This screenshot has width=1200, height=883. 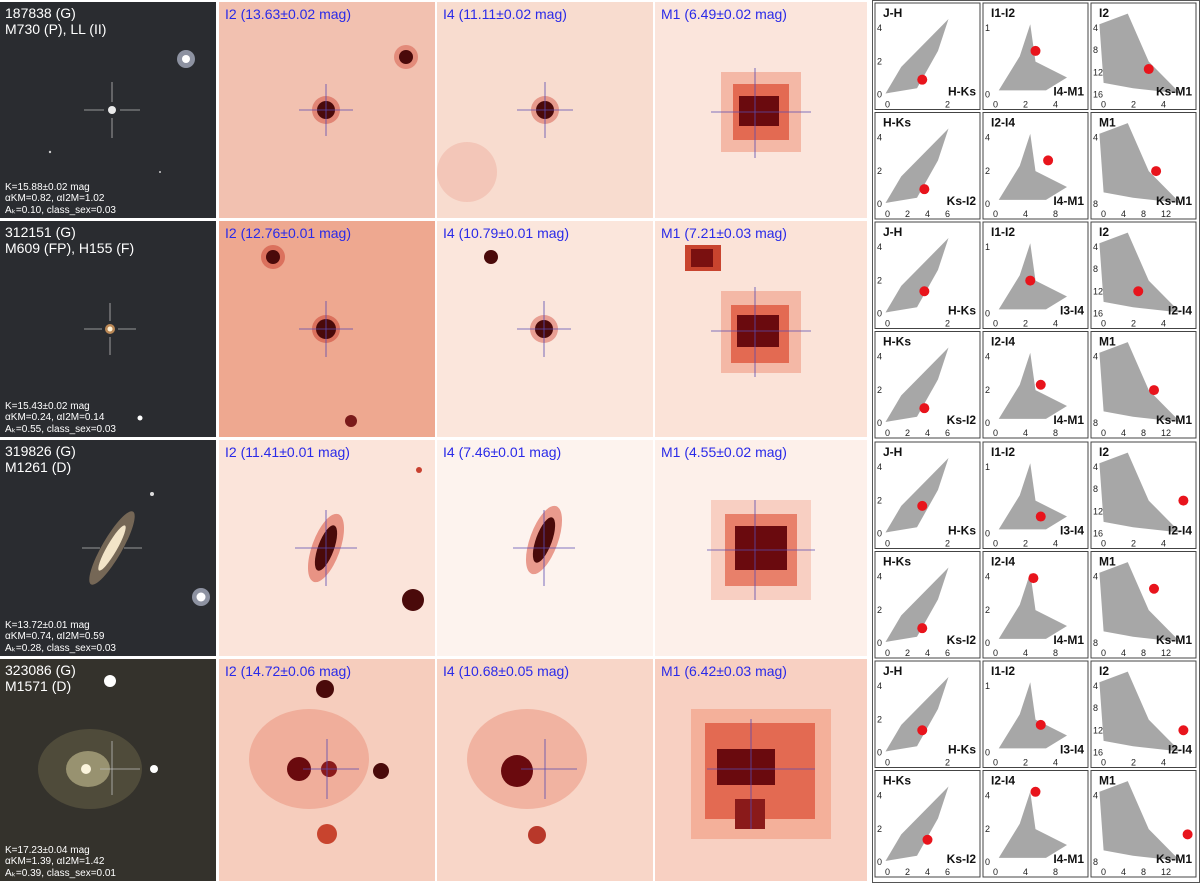 I want to click on i4-magnitude: I4 (10.68±0.05 mag), so click(x=506, y=671).